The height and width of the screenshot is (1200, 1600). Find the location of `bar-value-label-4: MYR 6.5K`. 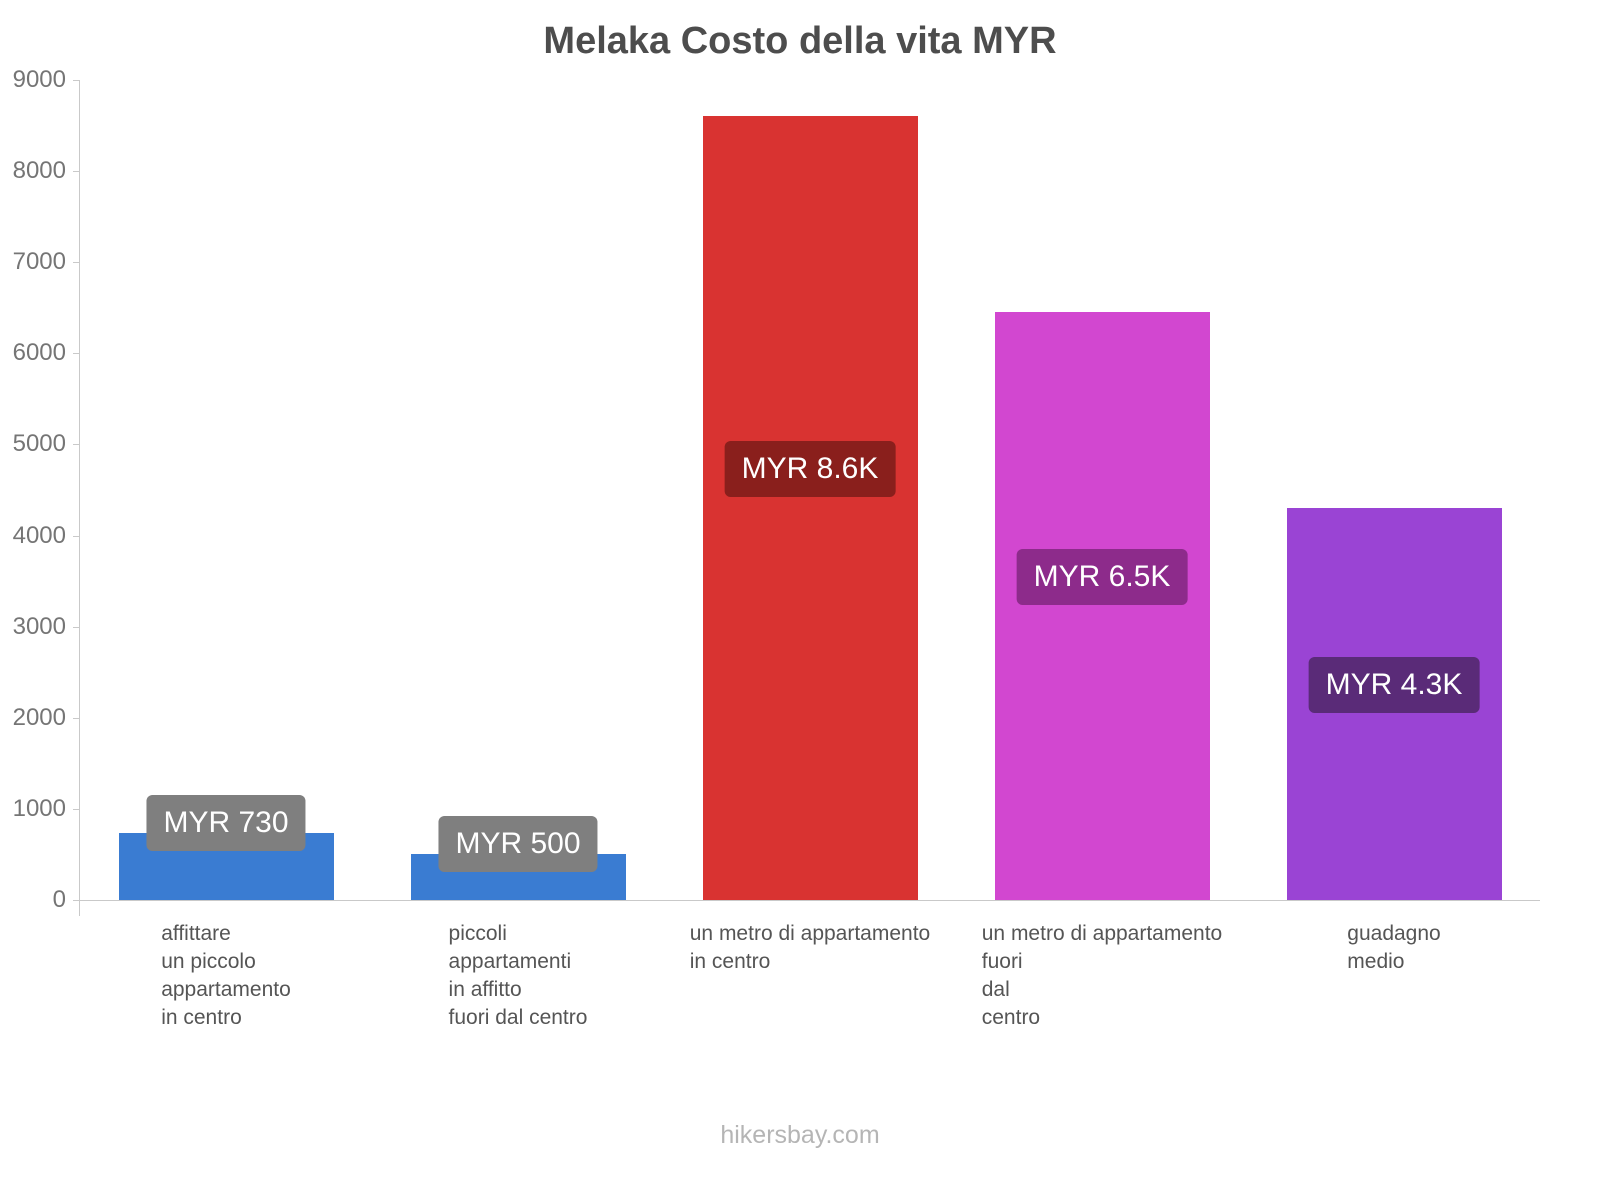

bar-value-label-4: MYR 6.5K is located at coordinates (1102, 576).